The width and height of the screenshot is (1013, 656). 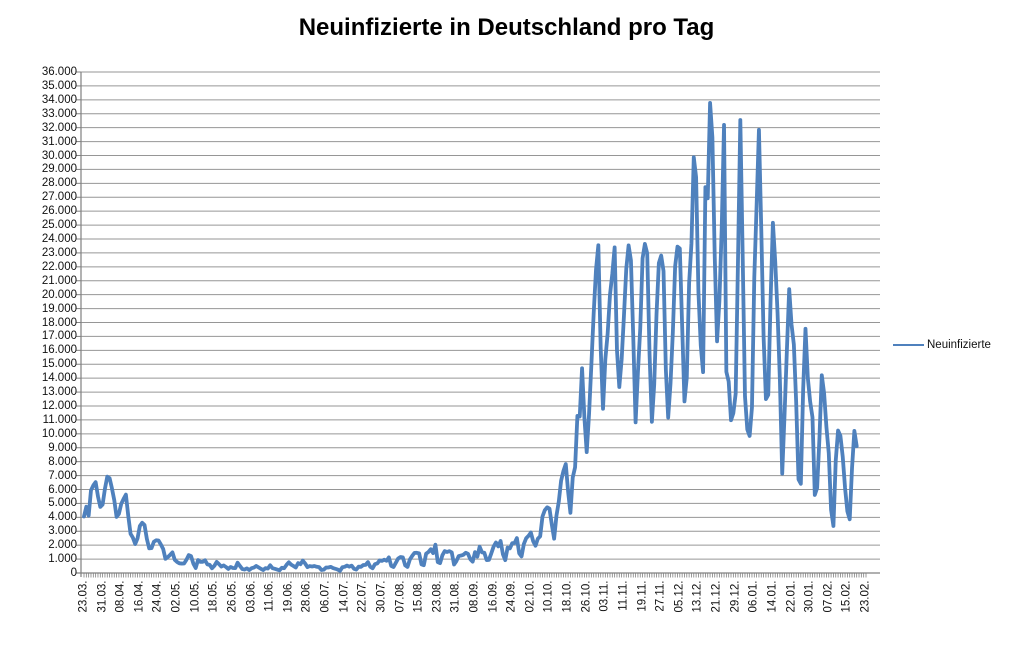 What do you see at coordinates (809, 596) in the screenshot?
I see `x-axis-tick-label: 30.01.` at bounding box center [809, 596].